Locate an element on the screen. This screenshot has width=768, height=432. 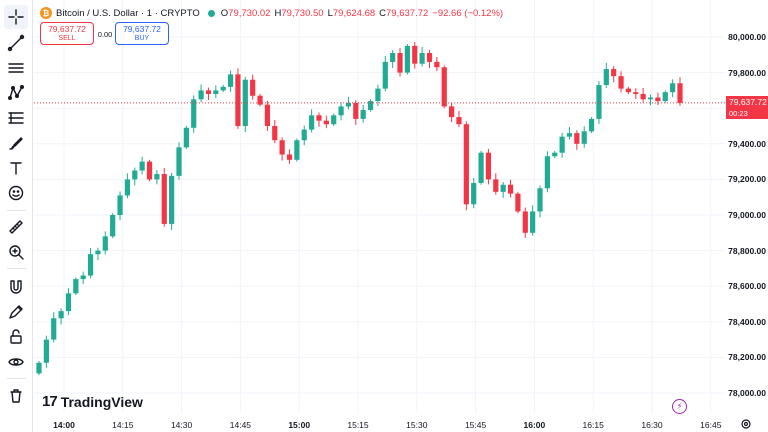
price-tick-label: 78,800.00 is located at coordinates (747, 250).